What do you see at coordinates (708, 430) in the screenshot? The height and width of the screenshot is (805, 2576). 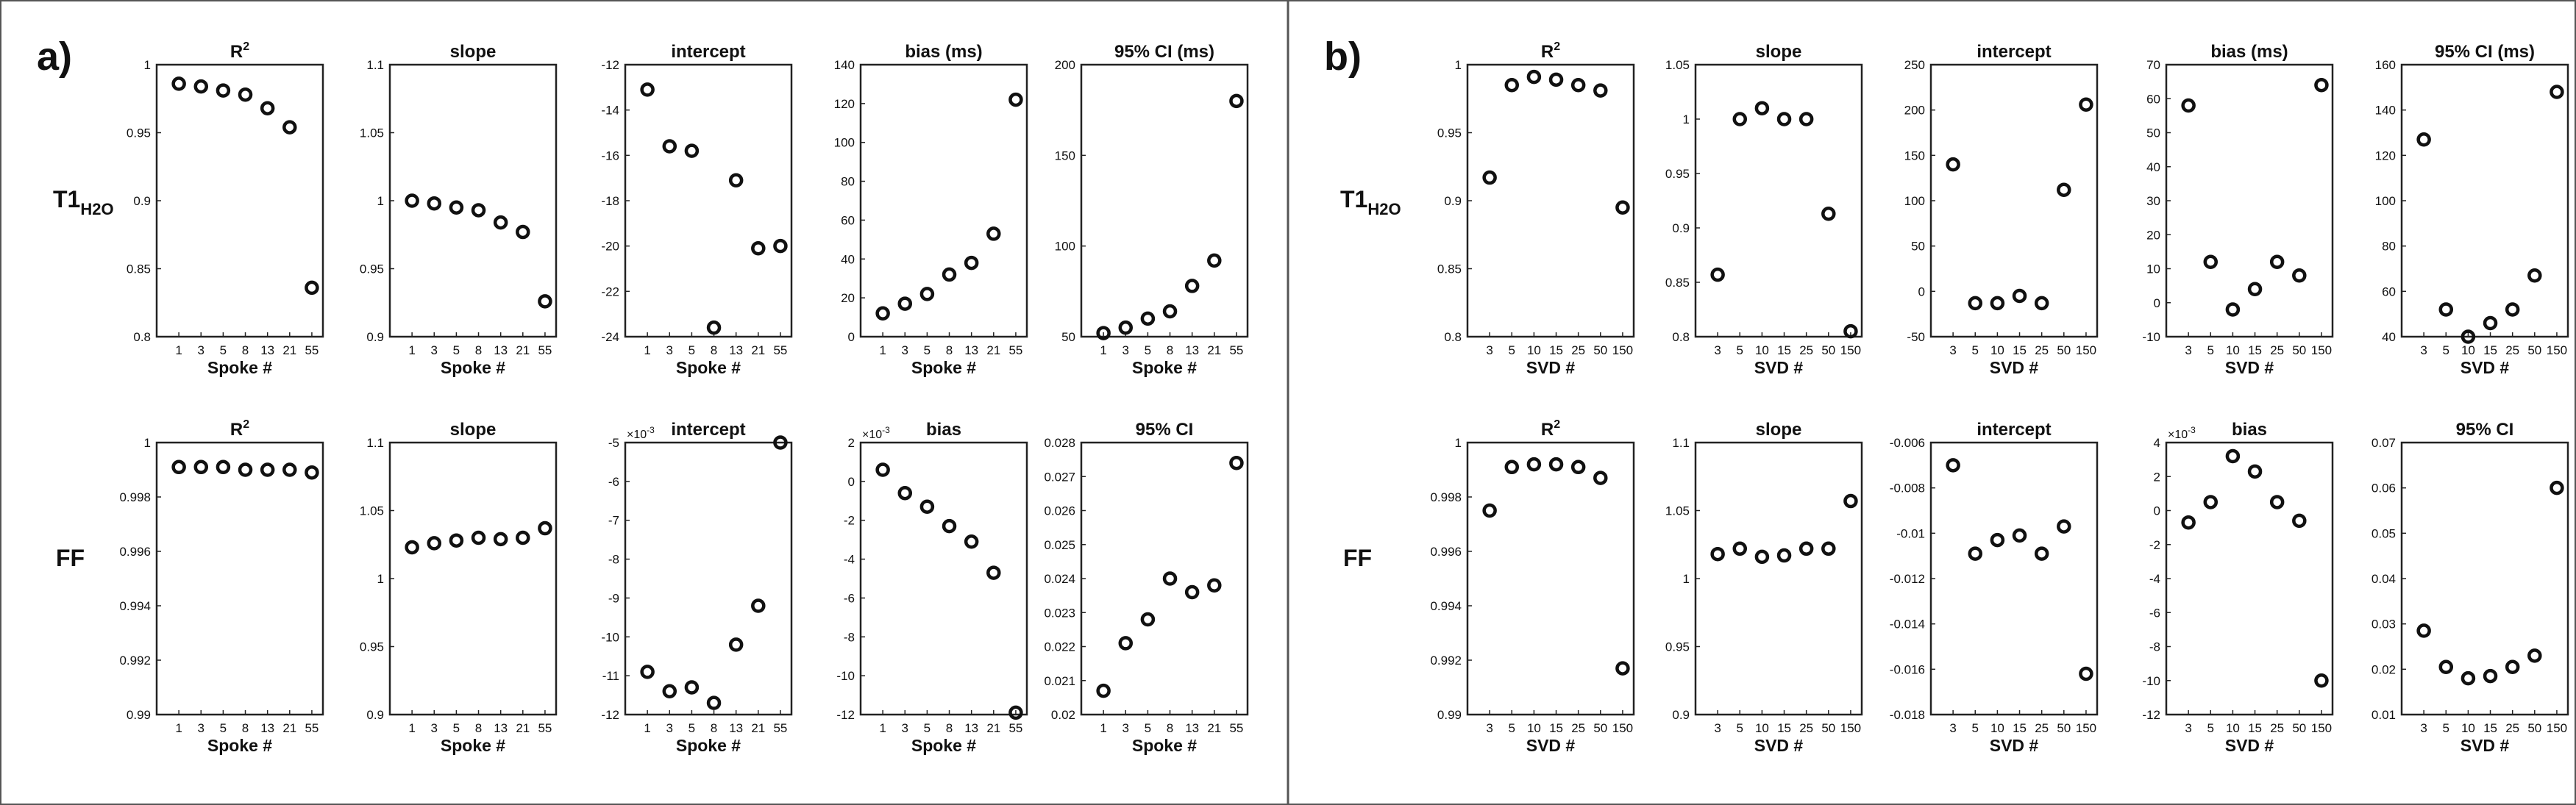 I see `chart-title: intercept` at bounding box center [708, 430].